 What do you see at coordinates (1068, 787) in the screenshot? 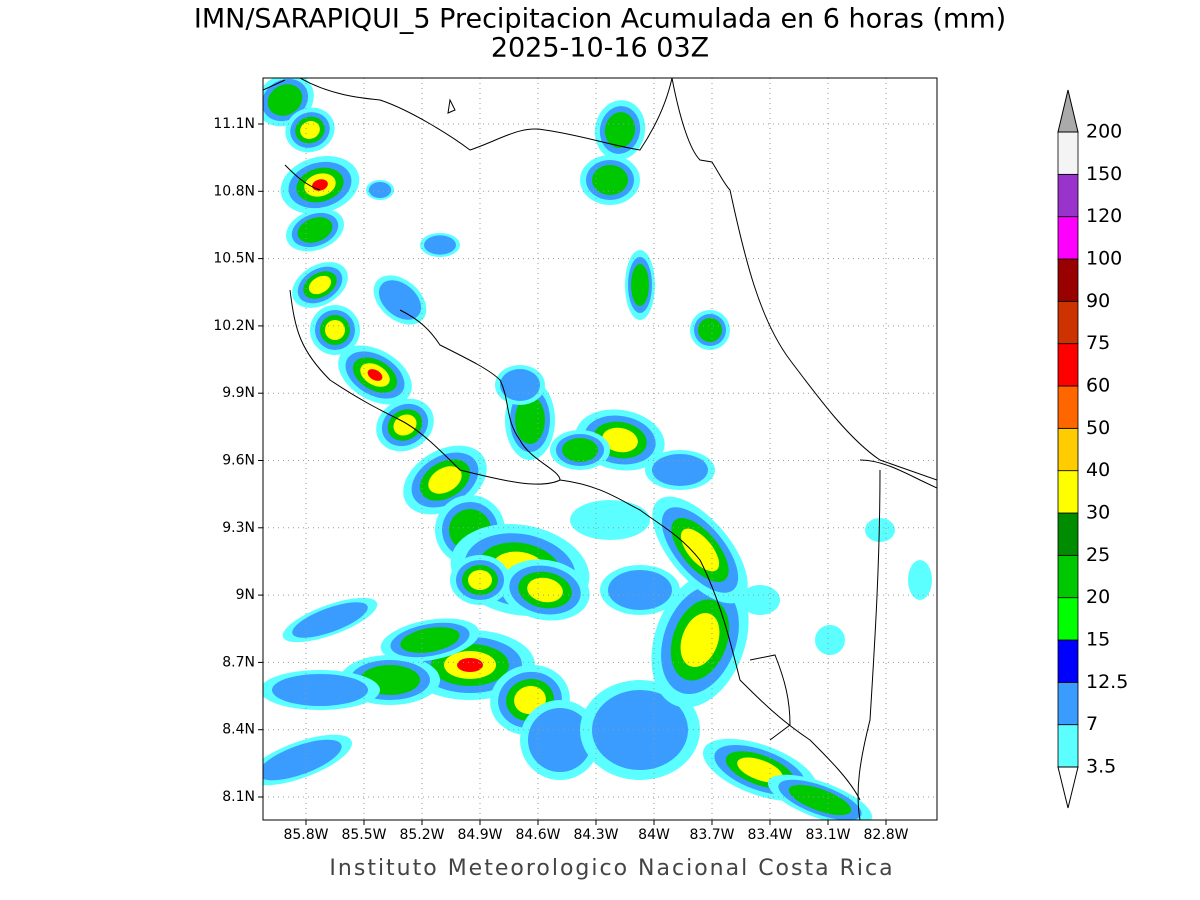
I see `colorbar-under` at bounding box center [1068, 787].